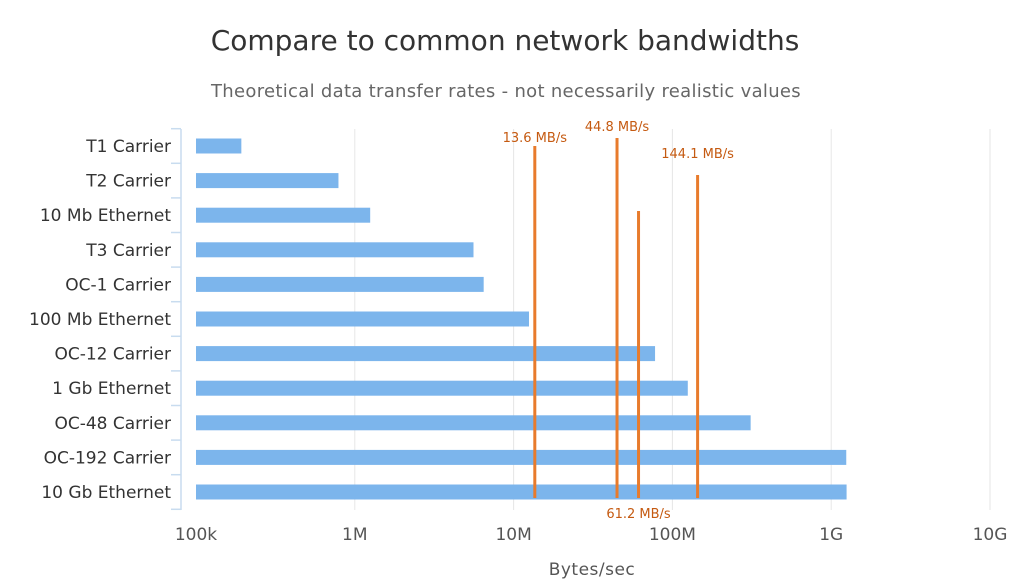 The image size is (1025, 584). What do you see at coordinates (106, 493) in the screenshot?
I see `category-label: 10 Gb Ethernet` at bounding box center [106, 493].